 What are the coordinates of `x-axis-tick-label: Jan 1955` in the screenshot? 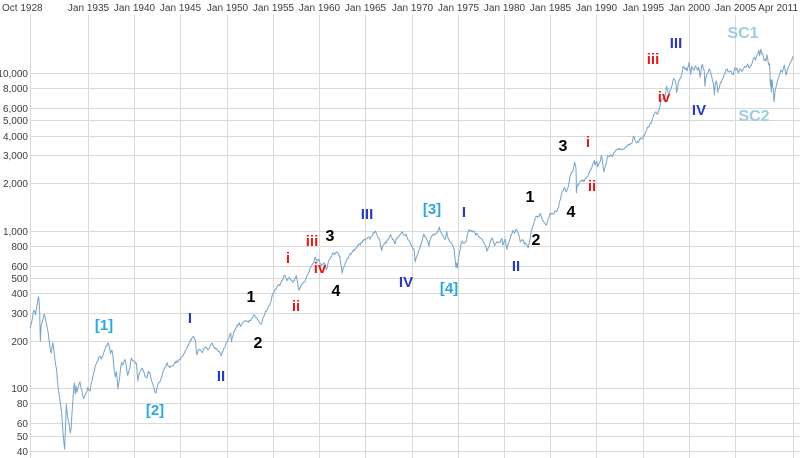 It's located at (274, 8).